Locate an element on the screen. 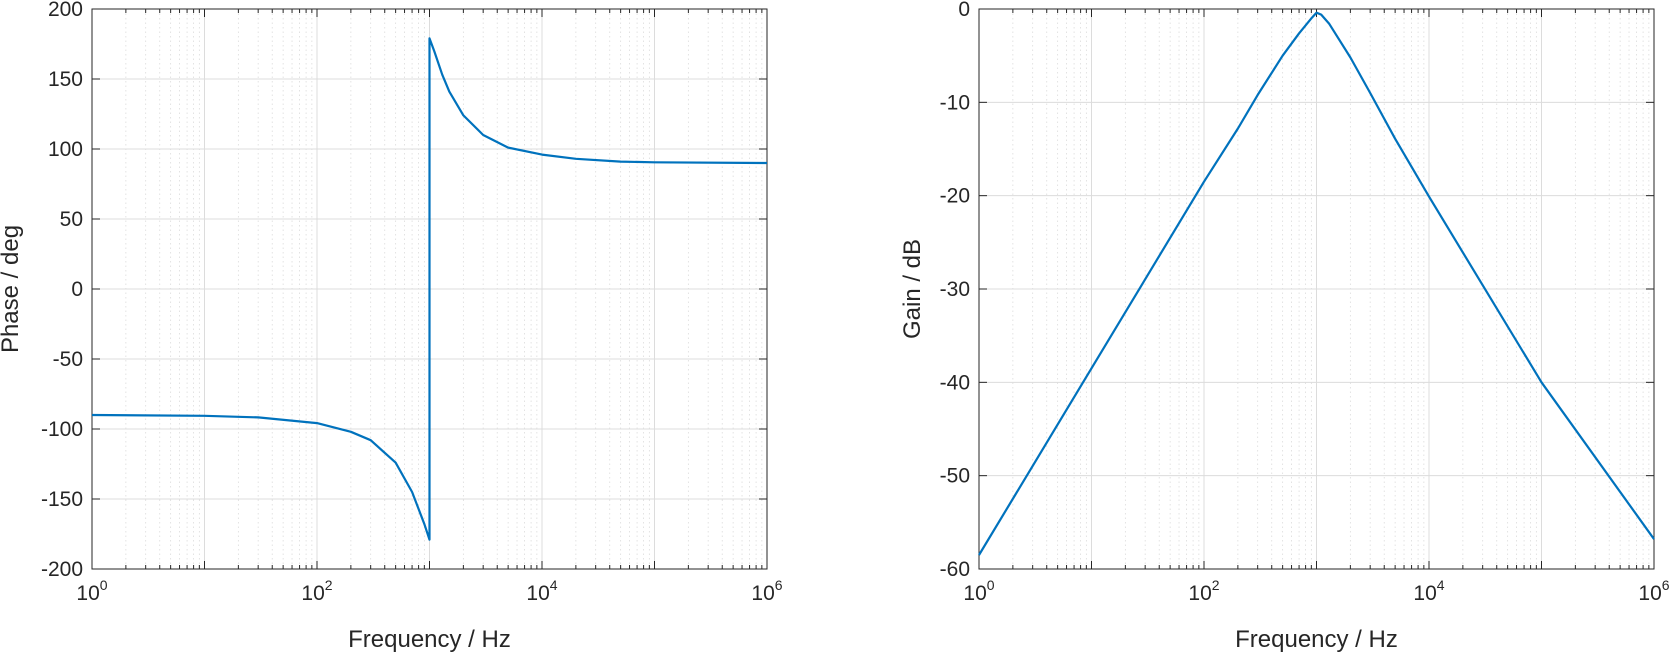  phase-y-tick-label: 200 is located at coordinates (65, 10).